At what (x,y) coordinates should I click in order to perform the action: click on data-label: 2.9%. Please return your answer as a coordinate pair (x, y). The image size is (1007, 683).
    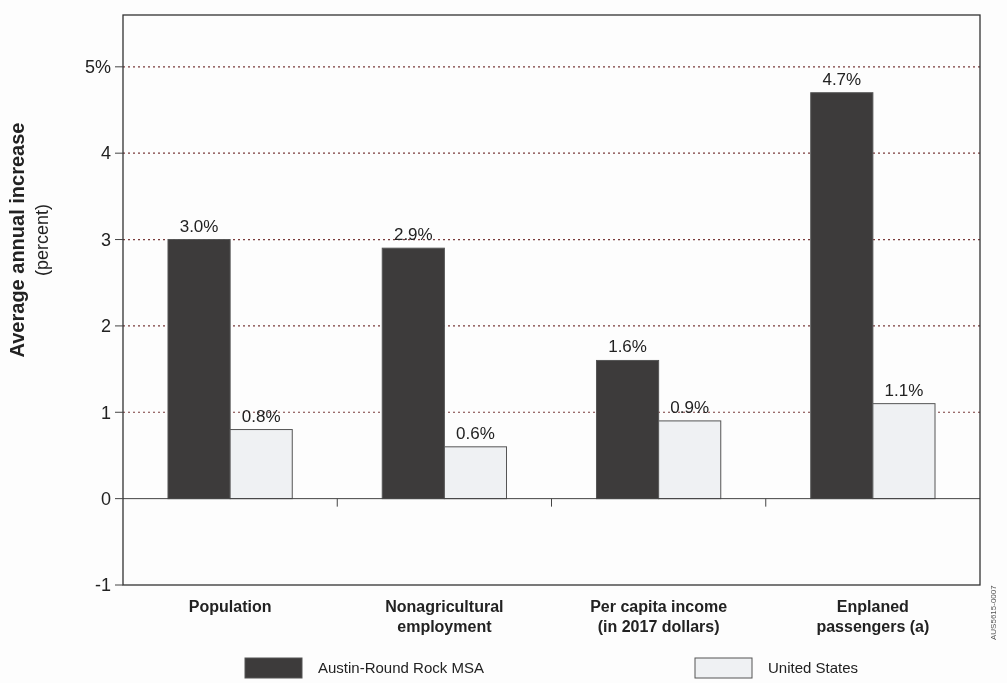
    Looking at the image, I should click on (413, 235).